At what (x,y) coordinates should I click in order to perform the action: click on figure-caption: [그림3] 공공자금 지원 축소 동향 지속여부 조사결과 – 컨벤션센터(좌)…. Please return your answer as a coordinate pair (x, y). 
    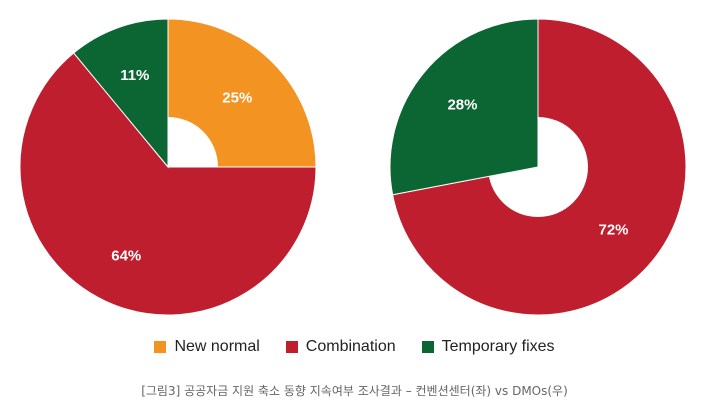
    Looking at the image, I should click on (354, 391).